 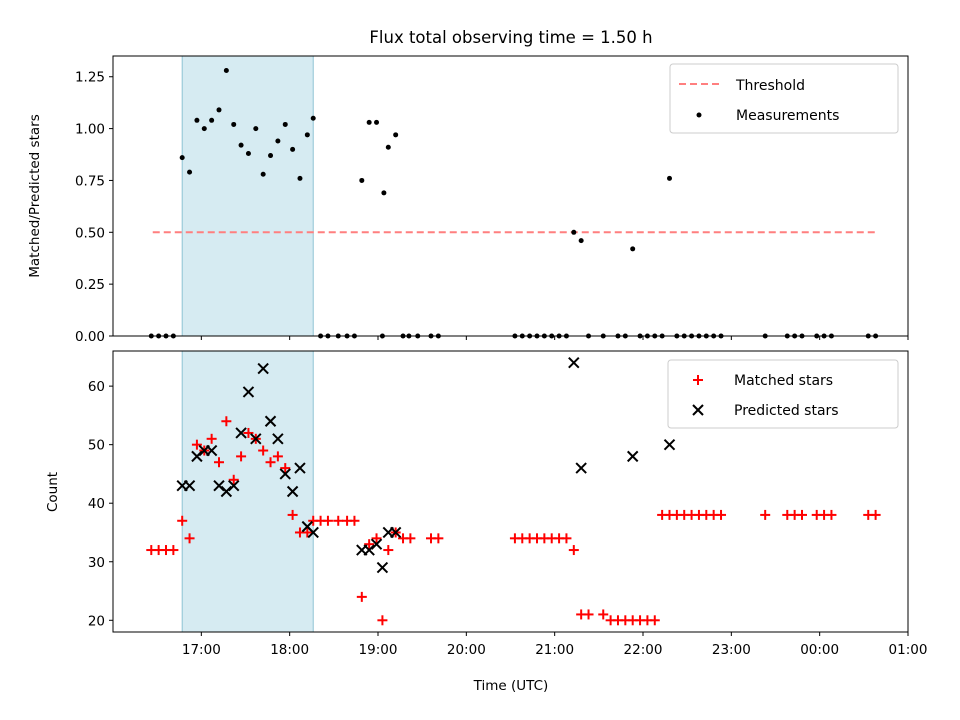 What do you see at coordinates (511, 686) in the screenshot?
I see `x-axis-label: Time (UTC)` at bounding box center [511, 686].